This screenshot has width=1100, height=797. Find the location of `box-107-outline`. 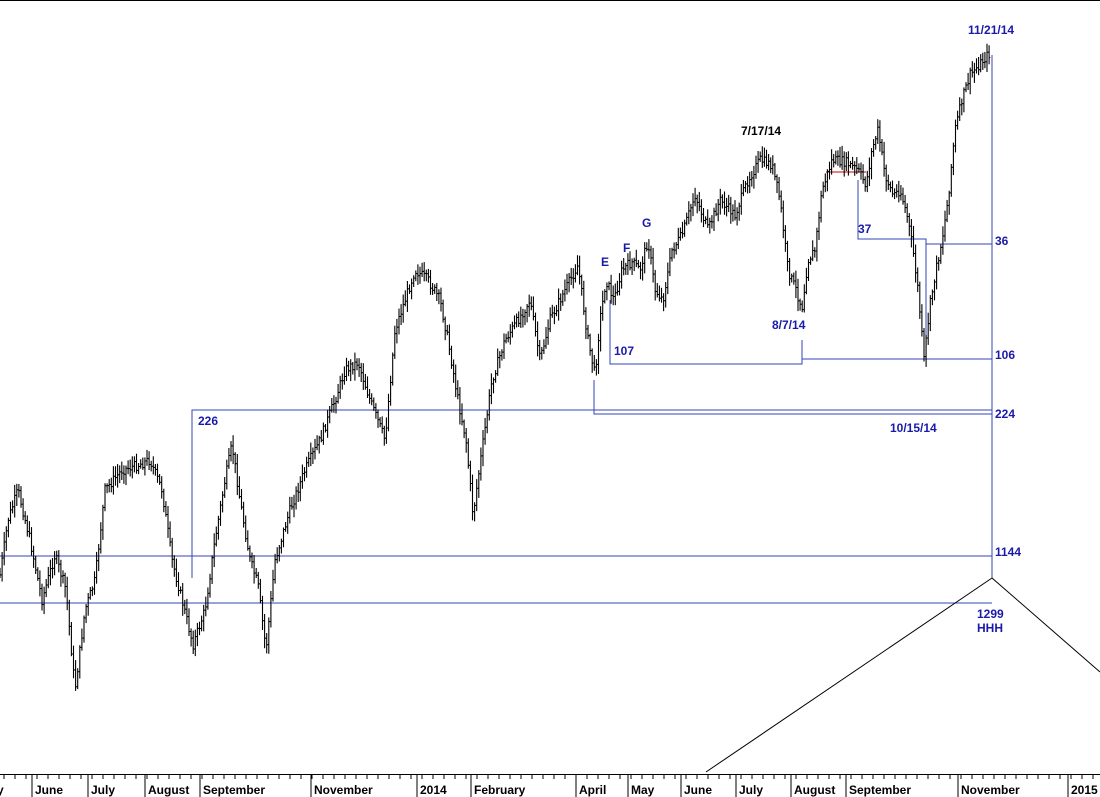

box-107-outline is located at coordinates (706, 332).